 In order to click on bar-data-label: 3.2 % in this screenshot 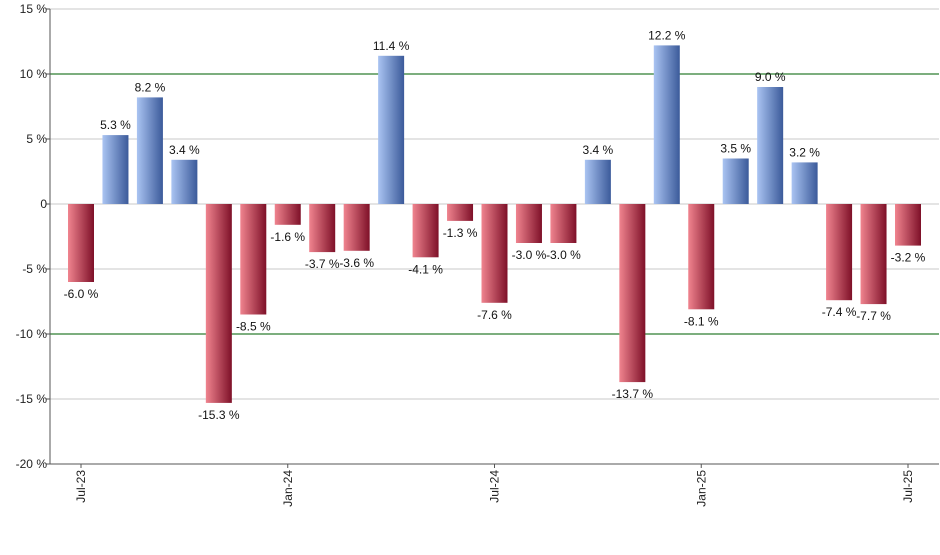, I will do `click(804, 152)`.